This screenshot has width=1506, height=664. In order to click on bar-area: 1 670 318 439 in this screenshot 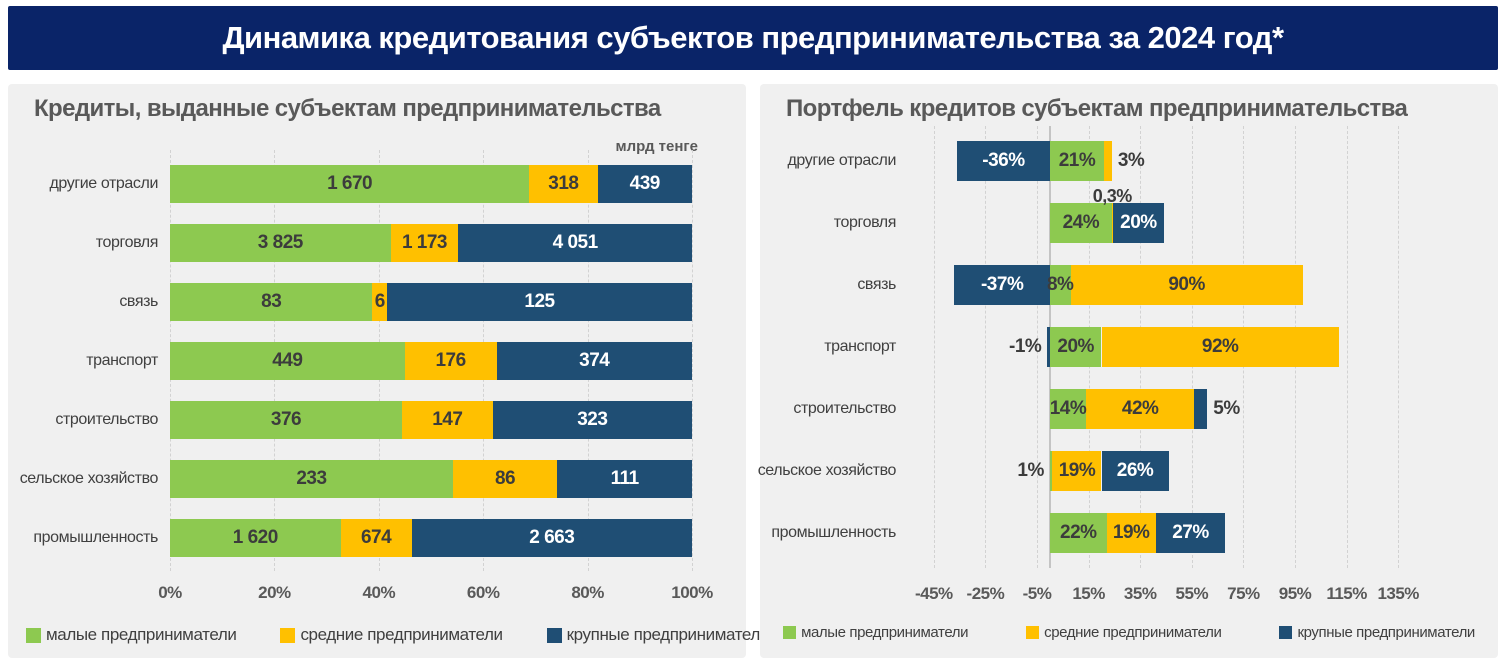, I will do `click(431, 183)`.